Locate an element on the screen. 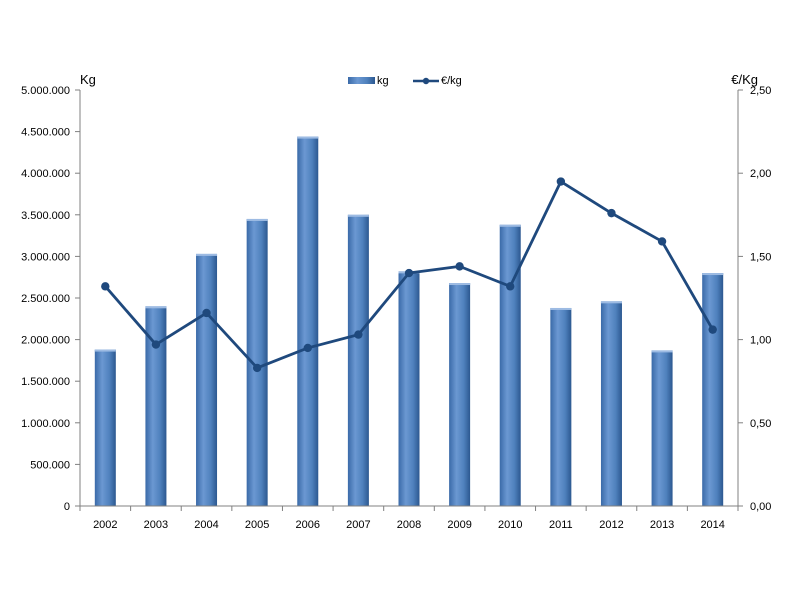 This screenshot has height=600, width=800. x-tick-label: 2002 is located at coordinates (105, 525).